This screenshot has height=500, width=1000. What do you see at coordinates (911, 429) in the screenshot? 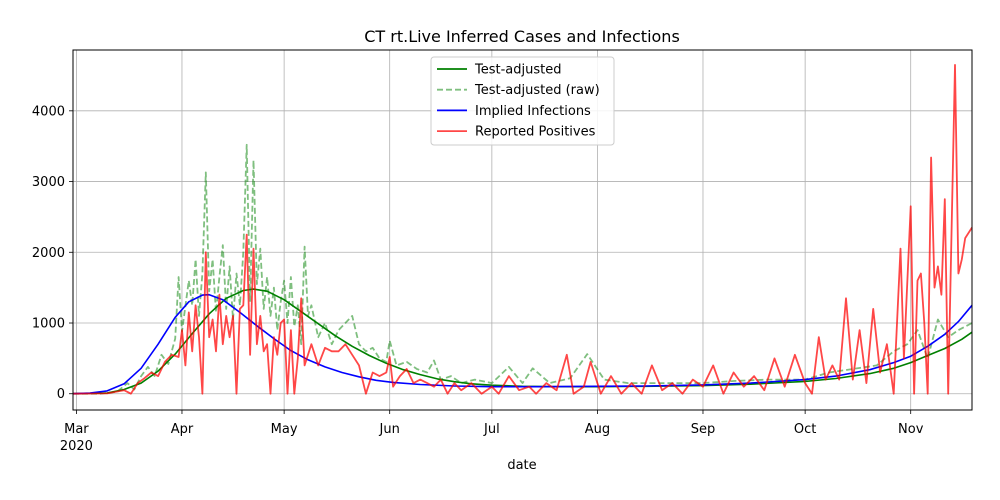
I see `x-tick-label: Nov` at bounding box center [911, 429].